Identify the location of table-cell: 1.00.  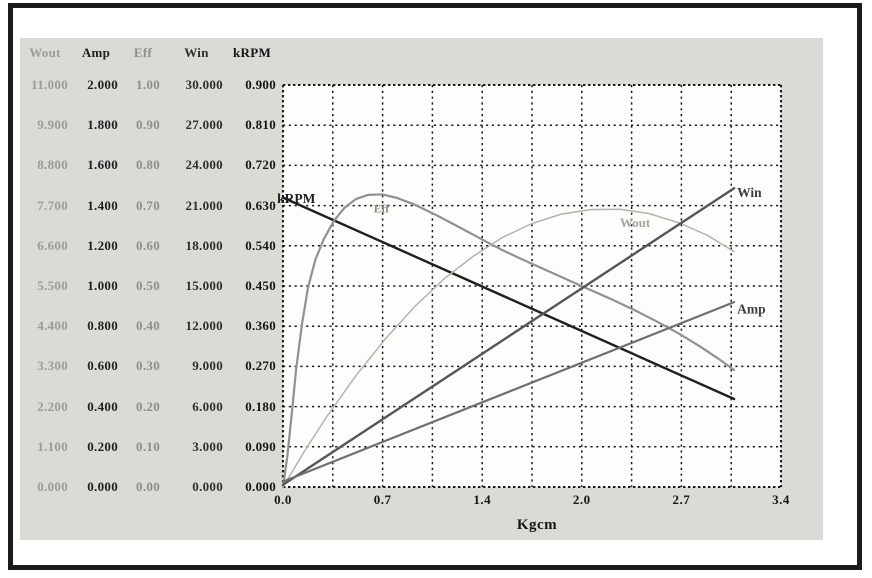
(148, 84).